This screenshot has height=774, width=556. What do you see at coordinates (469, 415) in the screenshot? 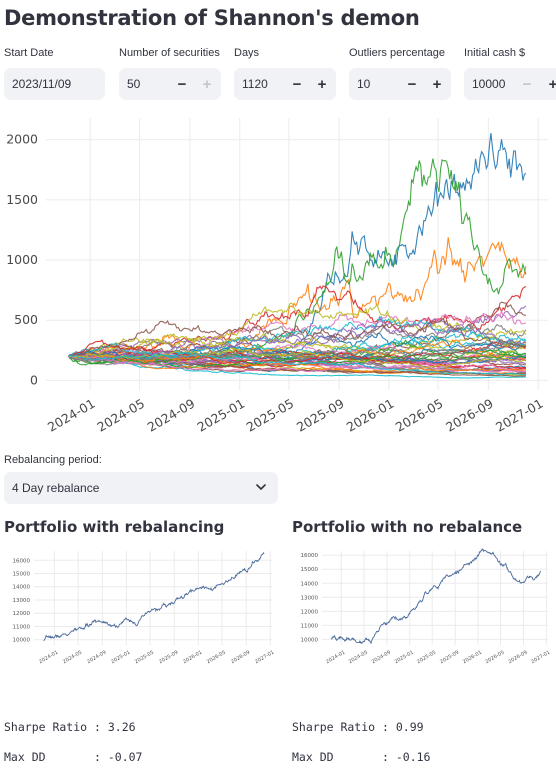
I see `main-x-tick-label: 2026-09` at bounding box center [469, 415].